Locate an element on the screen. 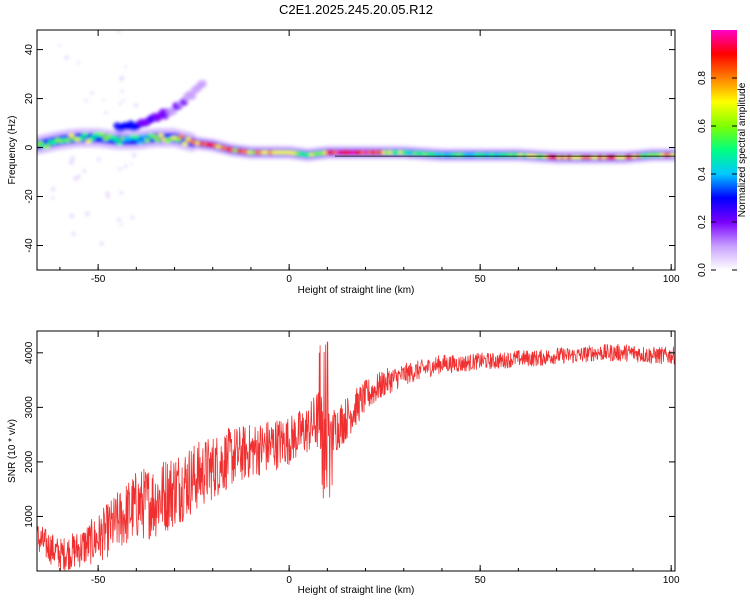  snr-x-axis-label: Height of straight line (km) is located at coordinates (356, 590).